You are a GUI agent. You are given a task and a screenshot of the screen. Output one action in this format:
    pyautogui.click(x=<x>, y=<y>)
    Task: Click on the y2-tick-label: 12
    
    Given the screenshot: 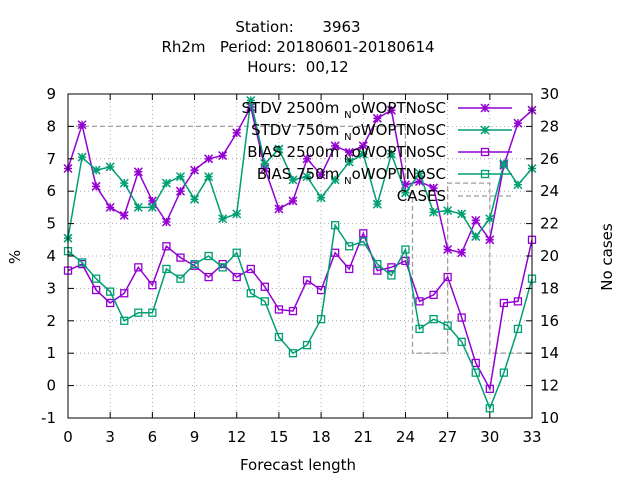 What is the action you would take?
    pyautogui.click(x=549, y=386)
    